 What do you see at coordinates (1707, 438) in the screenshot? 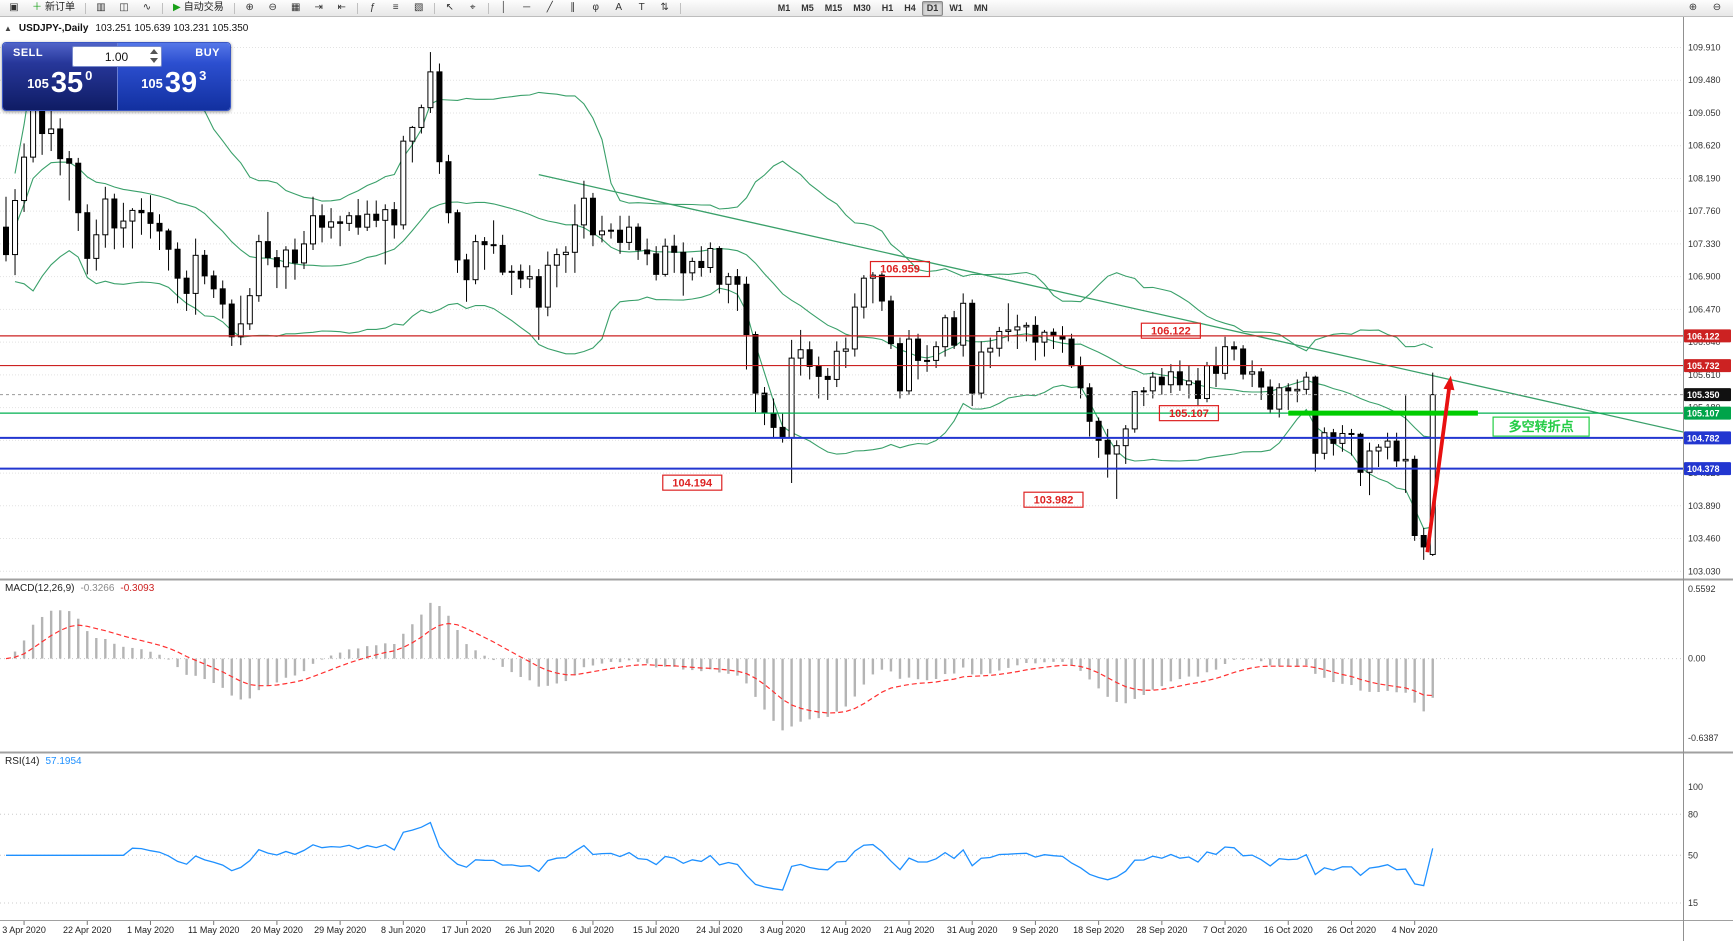
I see `price-badge-104.782` at bounding box center [1707, 438].